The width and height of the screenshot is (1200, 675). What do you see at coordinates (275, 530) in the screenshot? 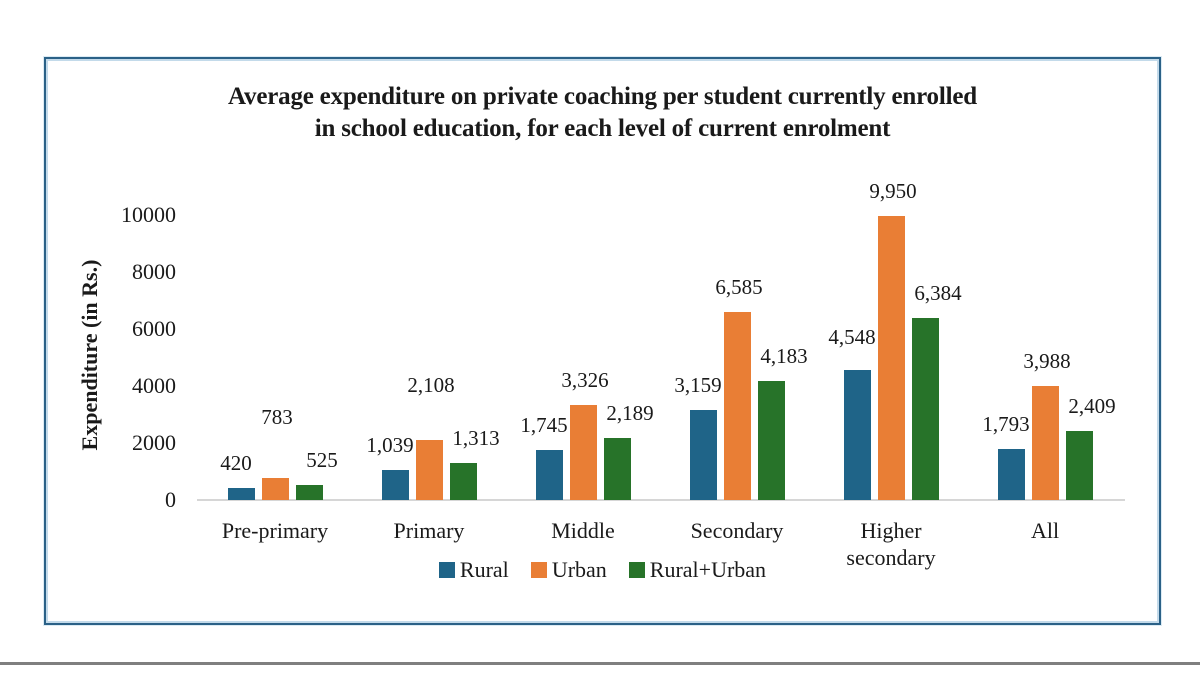
I see `category-label: Pre-primary` at bounding box center [275, 530].